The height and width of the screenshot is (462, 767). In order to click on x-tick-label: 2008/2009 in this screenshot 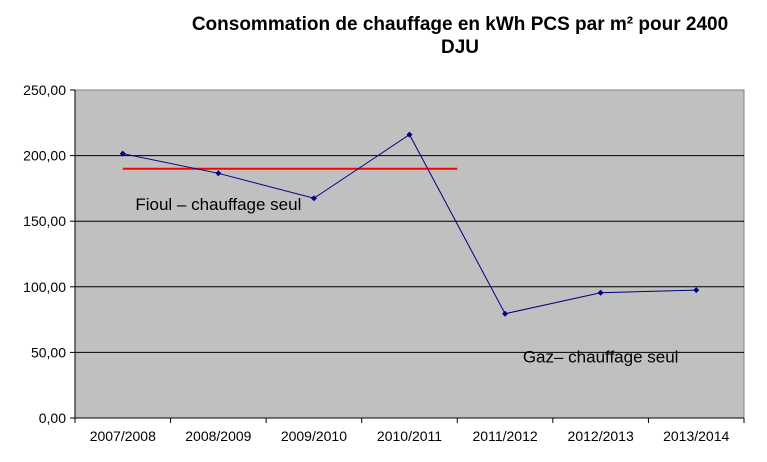, I will do `click(218, 436)`.